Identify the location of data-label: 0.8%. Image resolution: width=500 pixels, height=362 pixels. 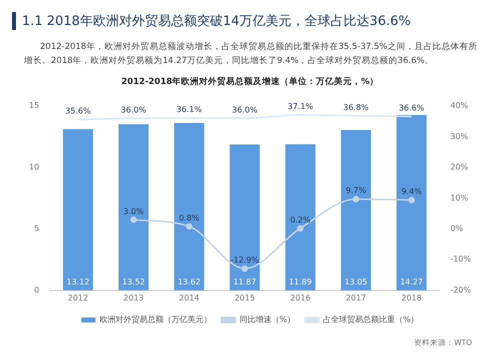
(189, 218).